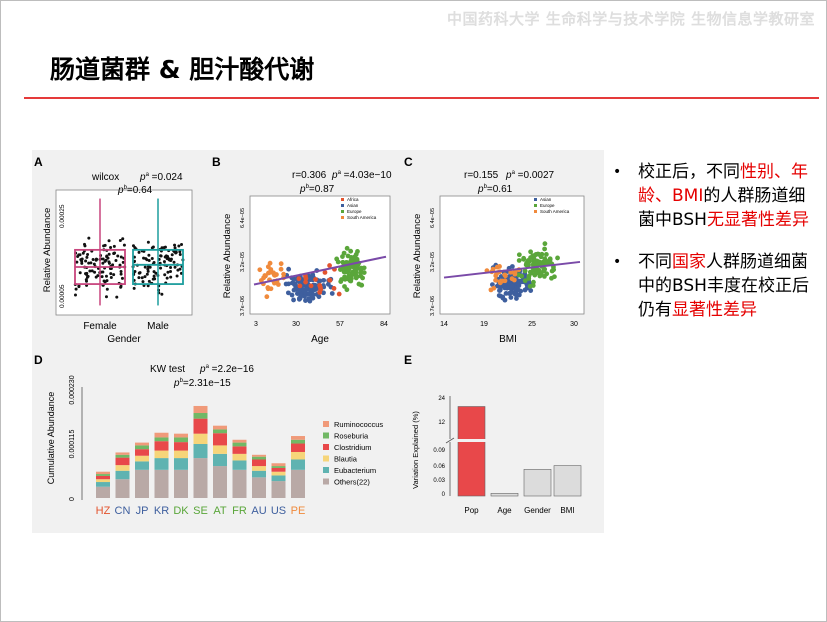 The height and width of the screenshot is (622, 827). I want to click on panel-e-ytick-12: 12, so click(441, 423).